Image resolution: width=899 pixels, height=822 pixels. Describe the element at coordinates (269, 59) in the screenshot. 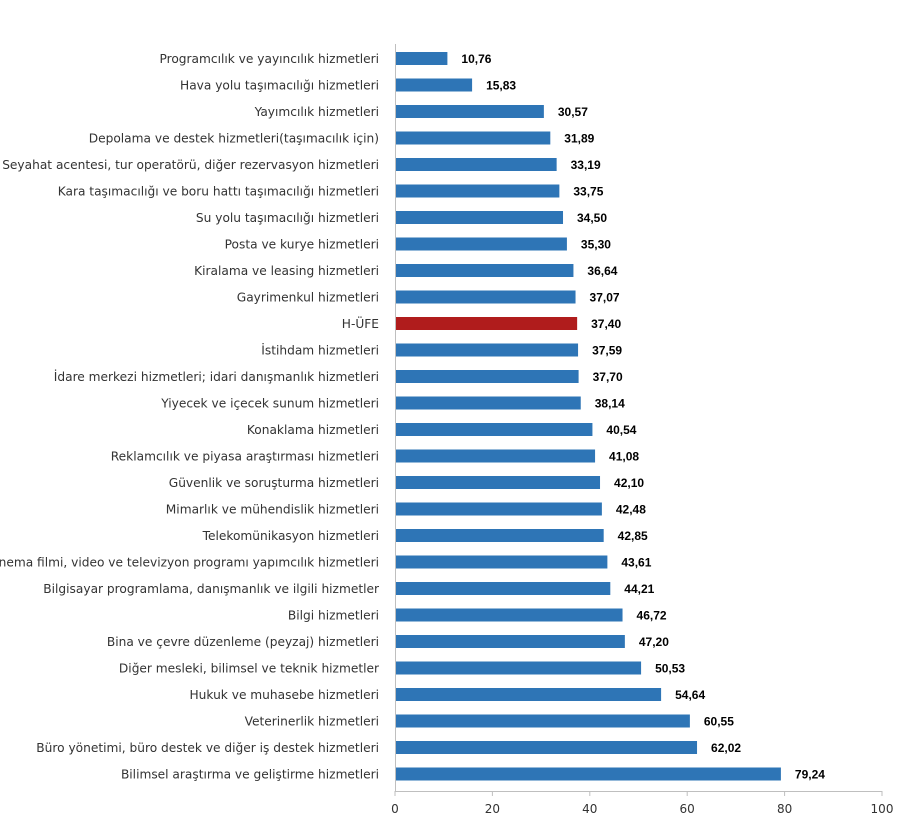

I see `category-label: Programcılık ve yayıncılık hizmetleri` at that location.